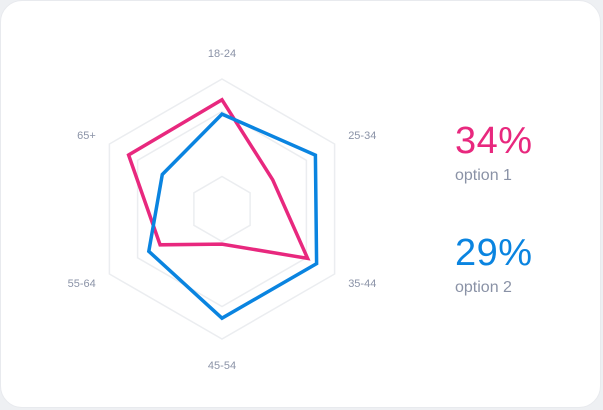 The width and height of the screenshot is (603, 410). I want to click on stat-option-2-value: 29%, so click(494, 253).